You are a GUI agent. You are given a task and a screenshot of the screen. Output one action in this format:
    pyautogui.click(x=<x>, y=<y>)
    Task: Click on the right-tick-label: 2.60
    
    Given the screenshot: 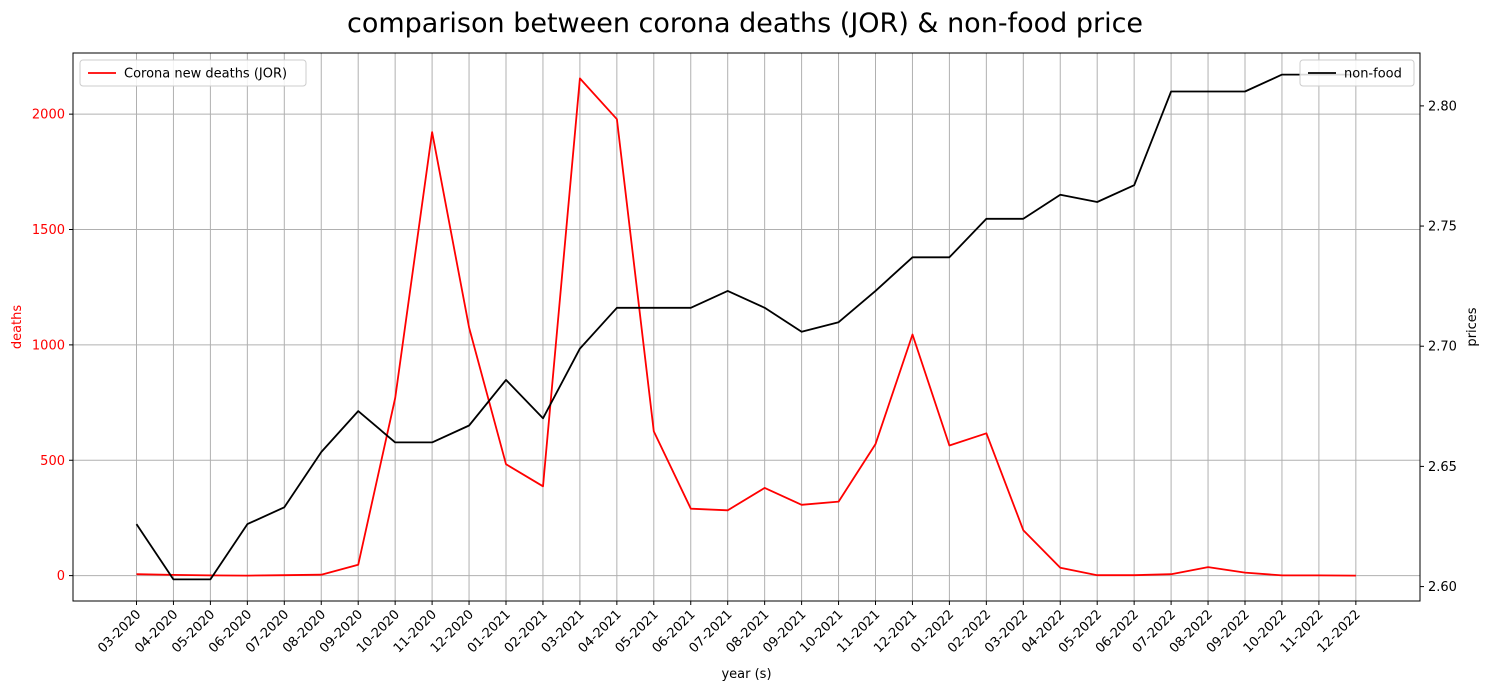 What is the action you would take?
    pyautogui.click(x=1442, y=587)
    